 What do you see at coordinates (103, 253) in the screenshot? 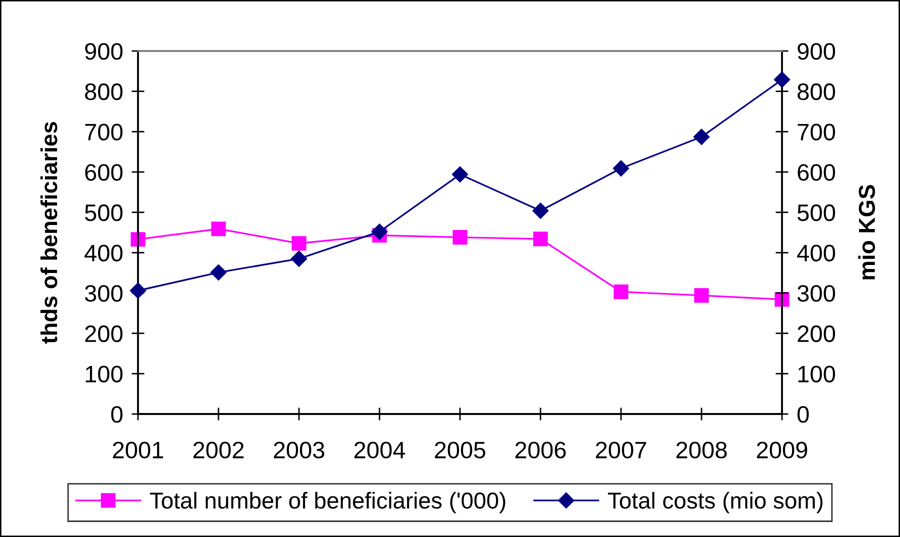
I see `y-tick-label: 400` at bounding box center [103, 253].